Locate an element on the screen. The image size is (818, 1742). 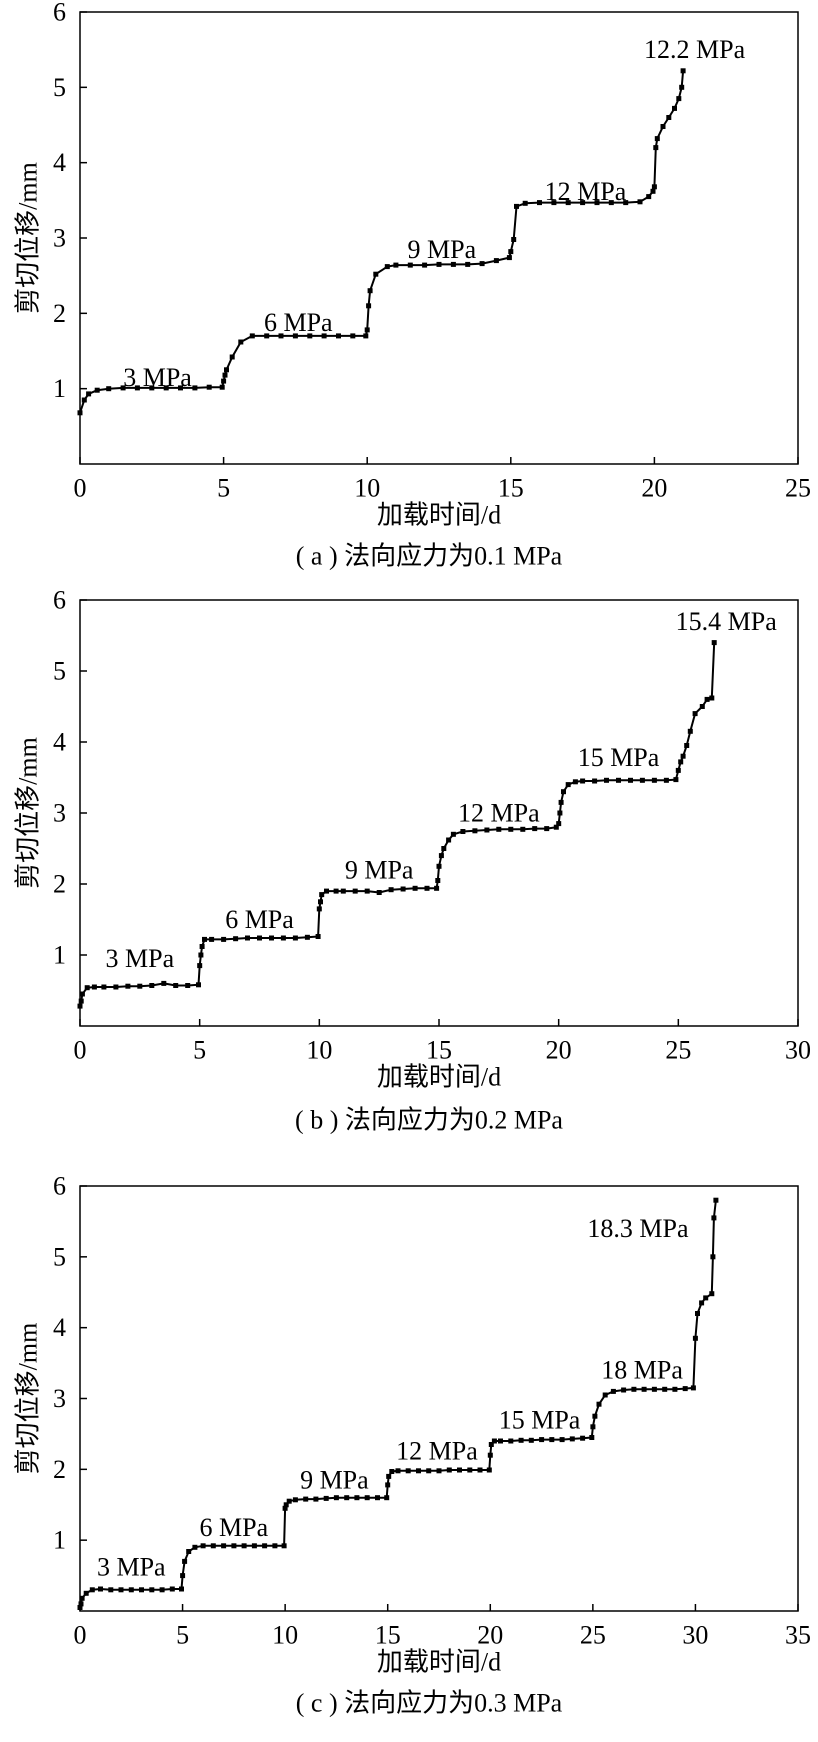
panel-b-stress-annotation: 9 MPa is located at coordinates (379, 869).